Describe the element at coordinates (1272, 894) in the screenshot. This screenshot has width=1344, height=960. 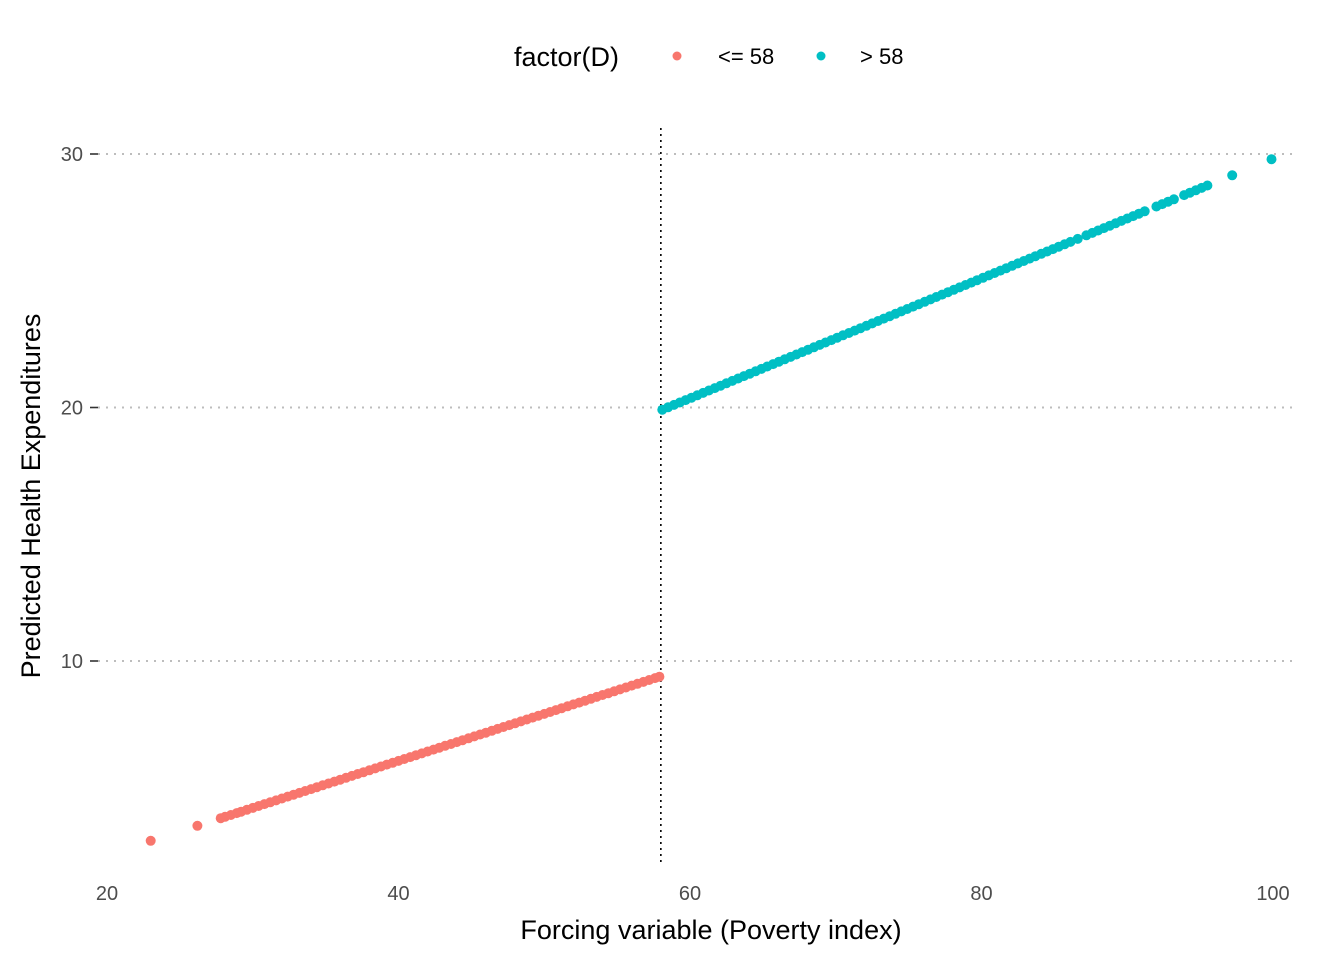
I see `x-tick-label-100: 100` at that location.